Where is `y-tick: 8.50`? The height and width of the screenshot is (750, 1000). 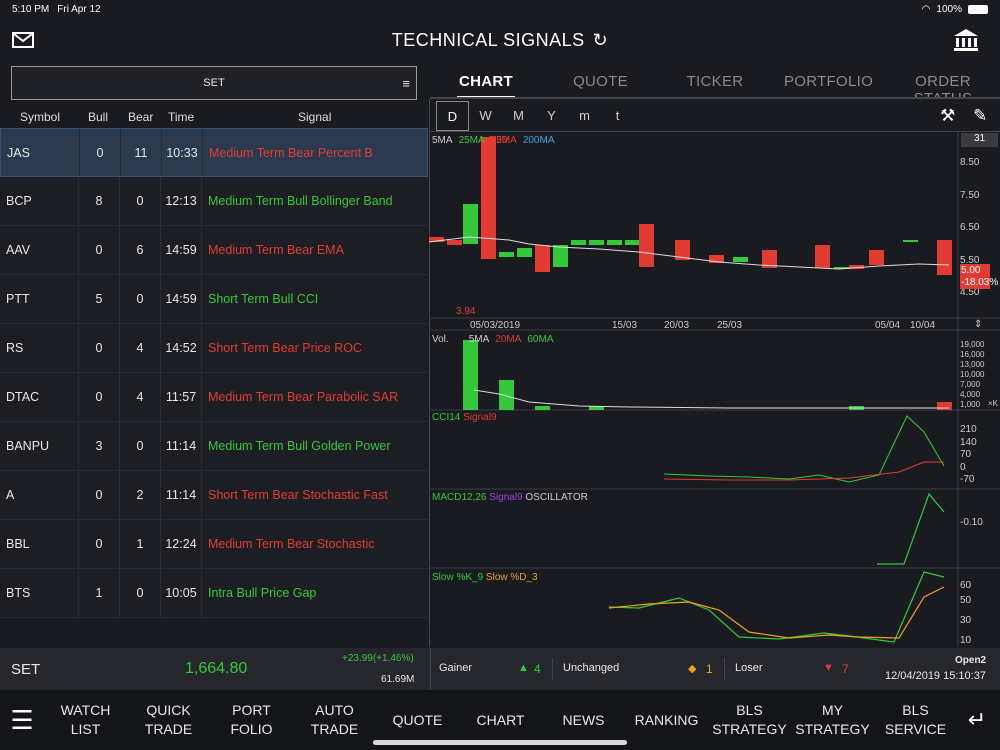 y-tick: 8.50 is located at coordinates (970, 162).